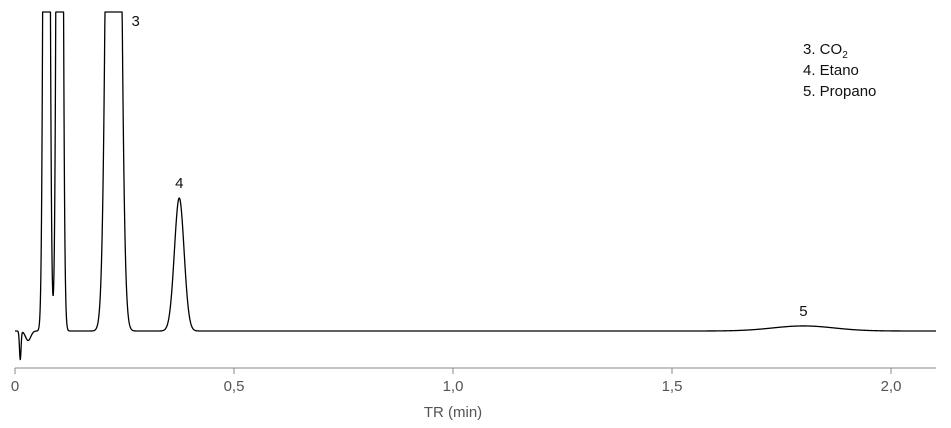  Describe the element at coordinates (672, 386) in the screenshot. I see `x-tick-label: 1,5` at that location.